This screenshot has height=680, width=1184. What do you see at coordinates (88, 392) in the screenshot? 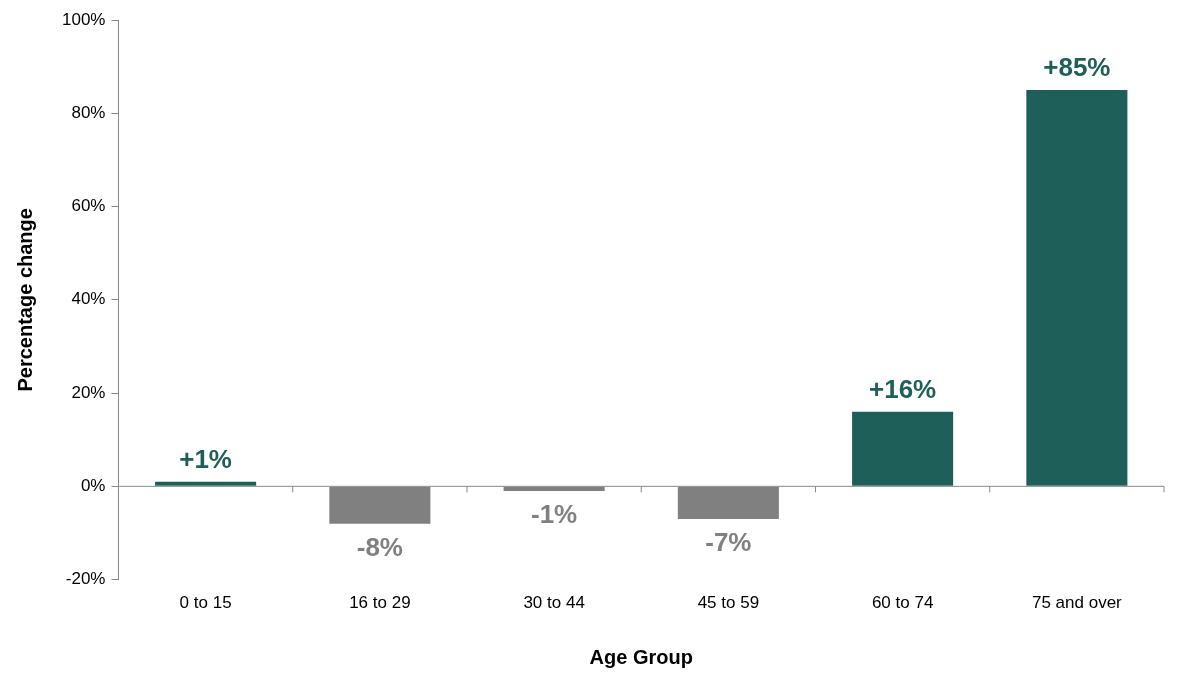
I see `y-tick-label: 20%` at bounding box center [88, 392].